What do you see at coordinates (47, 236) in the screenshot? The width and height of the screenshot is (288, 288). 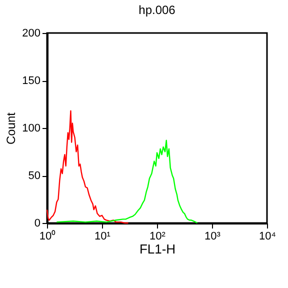 I see `x-tick-label: 10⁰` at bounding box center [47, 236].